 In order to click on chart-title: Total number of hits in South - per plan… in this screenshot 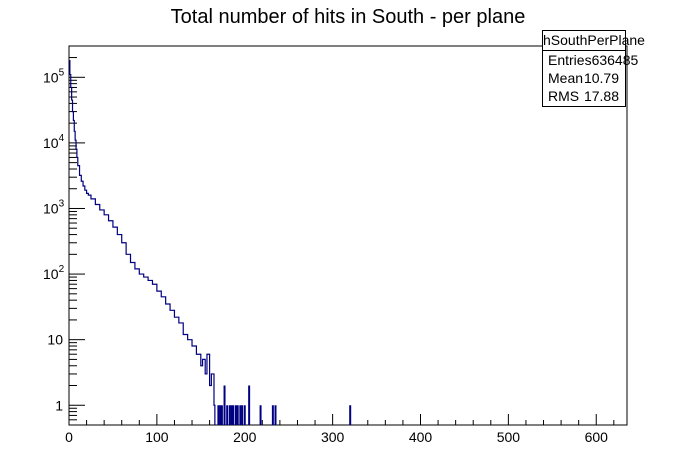, I will do `click(348, 17)`.